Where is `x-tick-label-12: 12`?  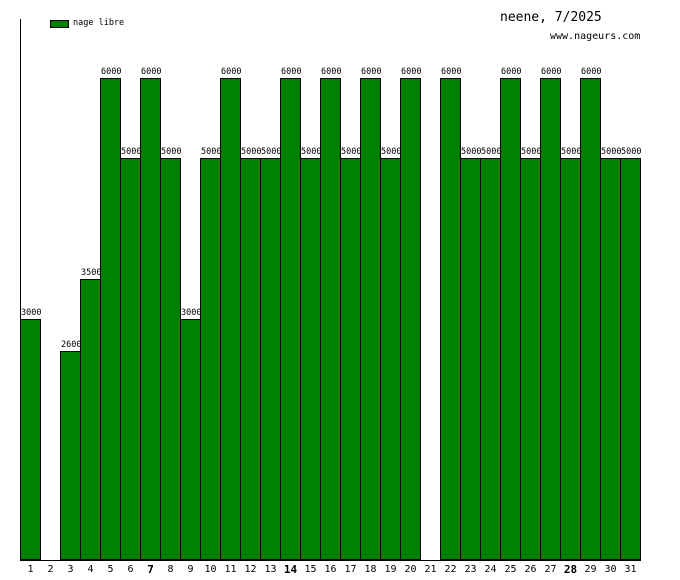 x-tick-label-12: 12 is located at coordinates (250, 569).